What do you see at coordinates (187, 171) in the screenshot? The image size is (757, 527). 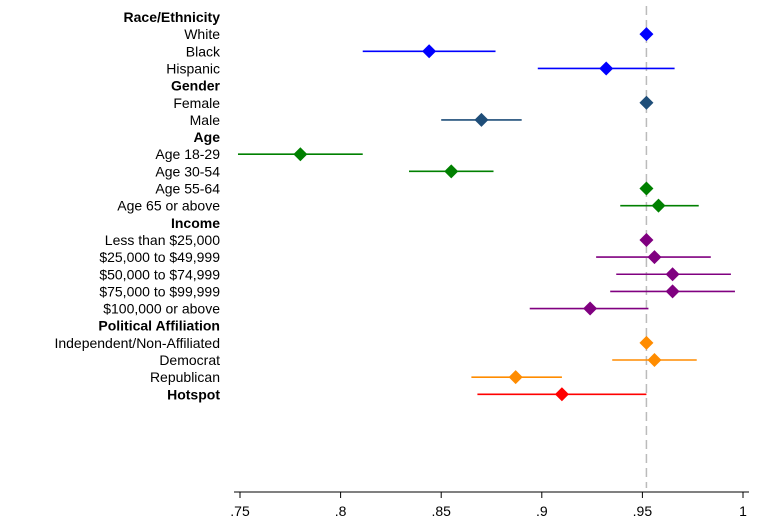 I see `row-label: Age 30-54` at bounding box center [187, 171].